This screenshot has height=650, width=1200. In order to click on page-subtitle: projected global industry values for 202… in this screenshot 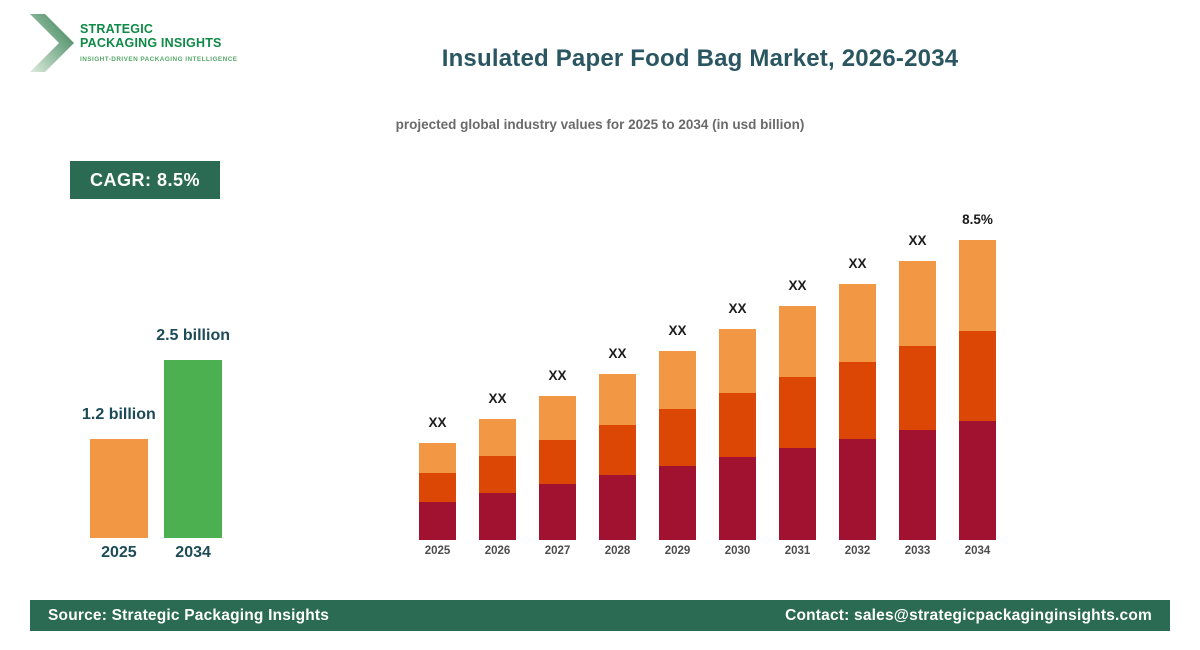, I will do `click(600, 124)`.